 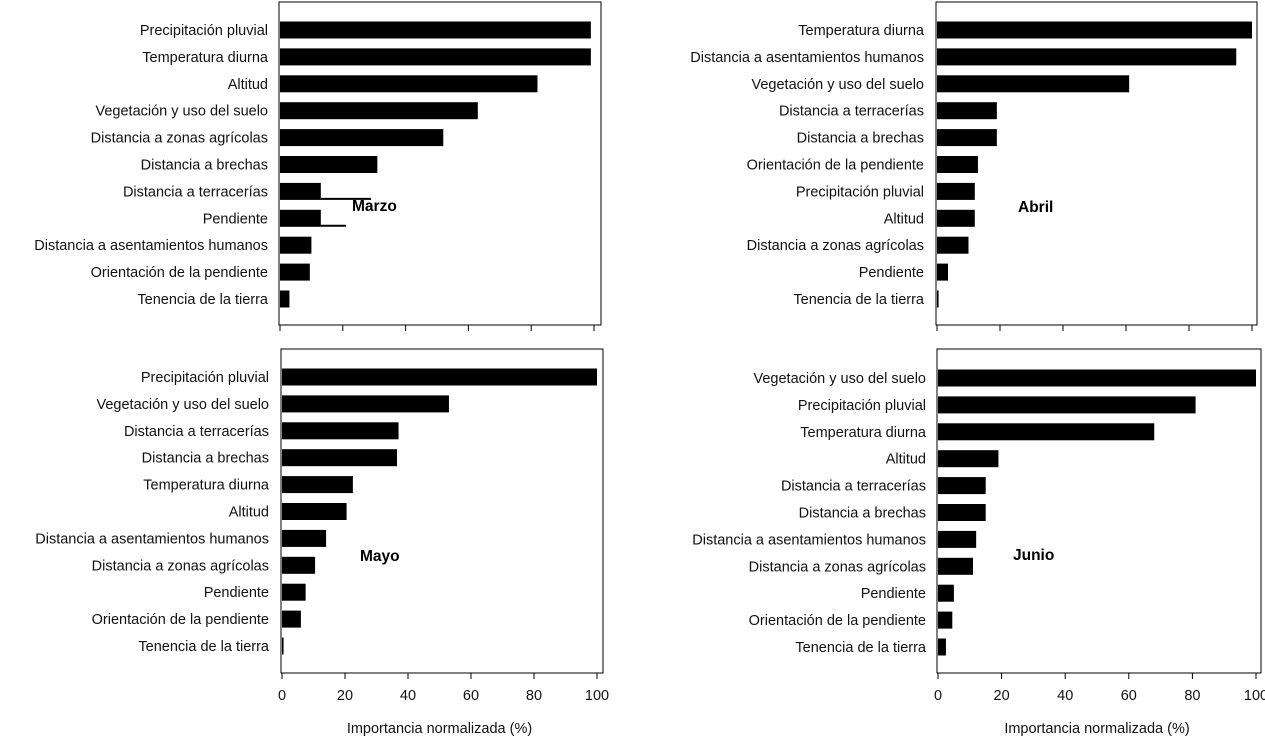 I want to click on x-tick-label-20: 20, so click(x=1002, y=696).